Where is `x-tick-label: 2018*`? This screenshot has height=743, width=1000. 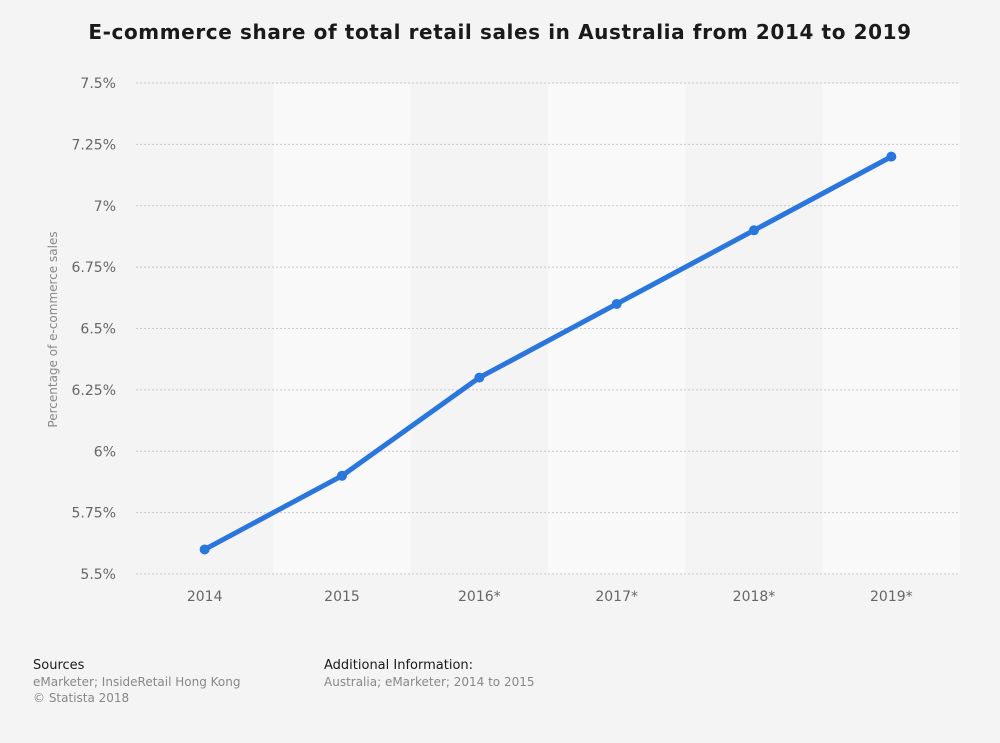
x-tick-label: 2018* is located at coordinates (754, 597).